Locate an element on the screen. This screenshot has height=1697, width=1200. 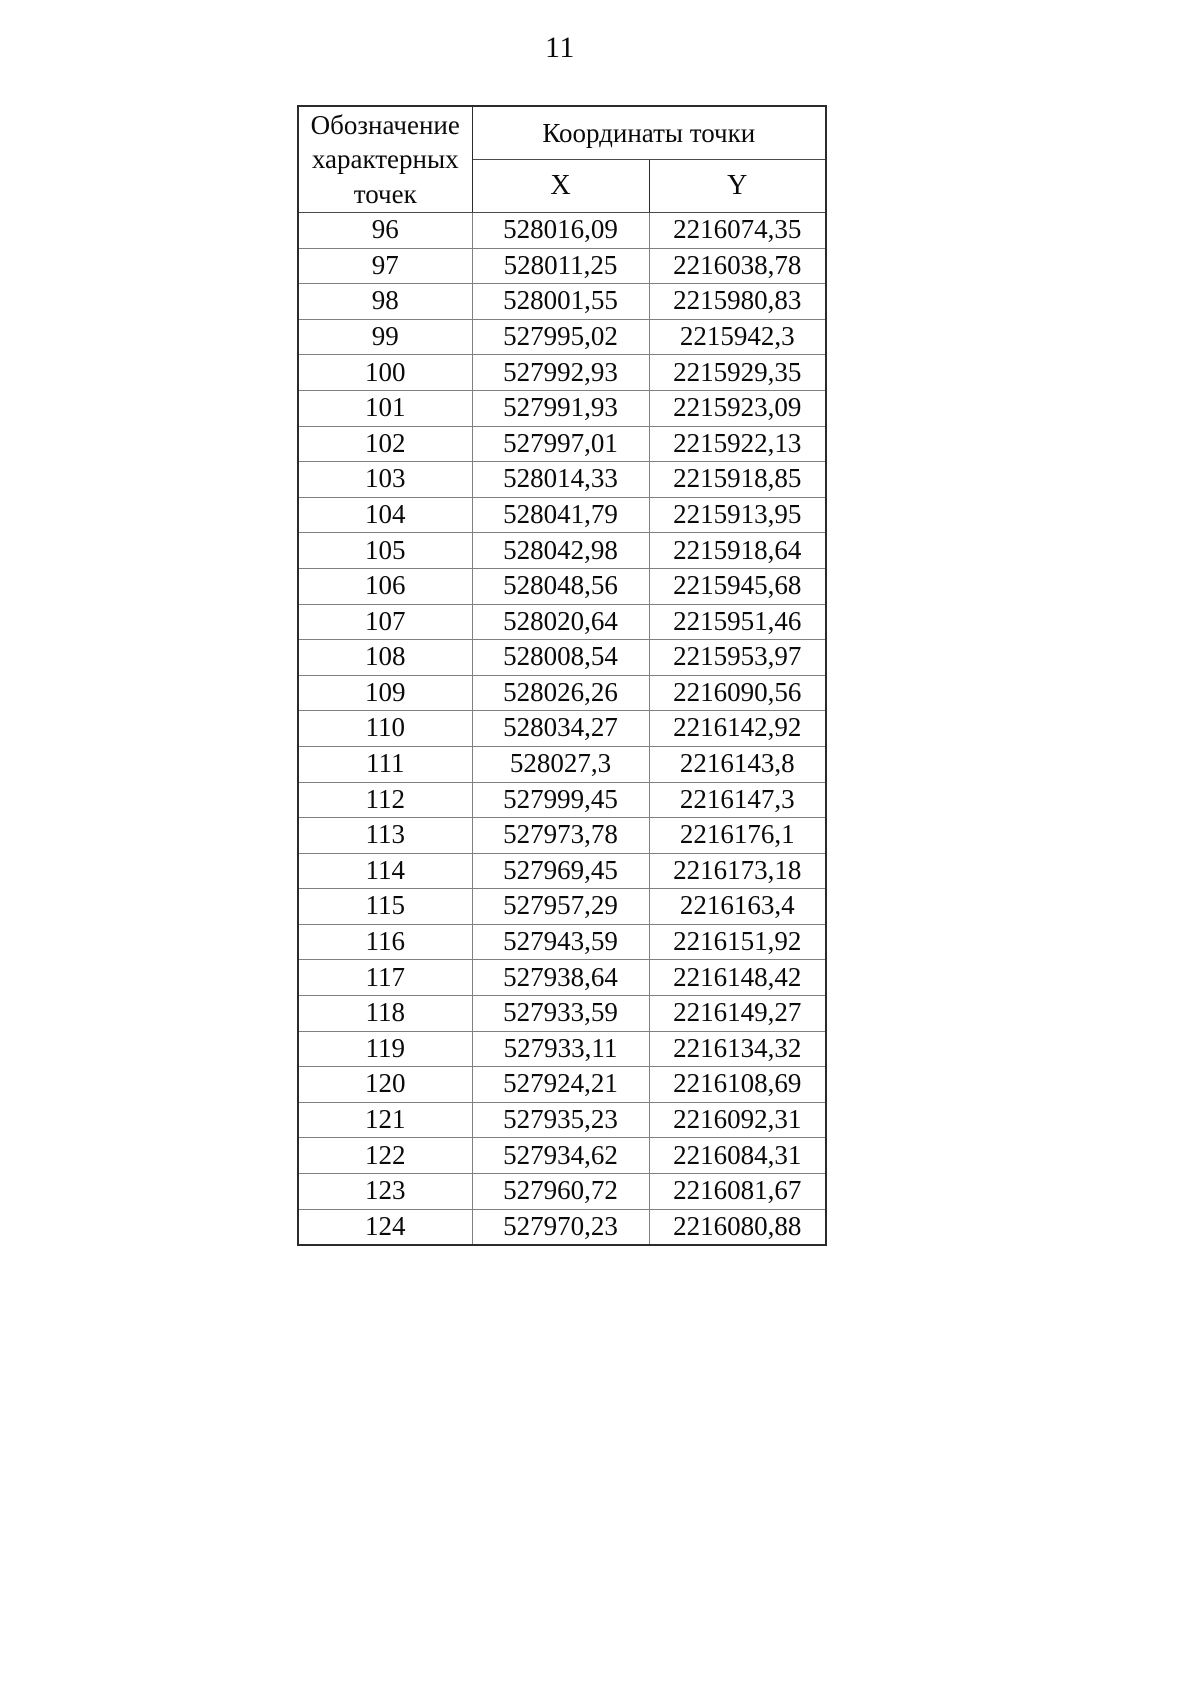
column-header-point-coordinates: Координаты точки is located at coordinates (649, 132).